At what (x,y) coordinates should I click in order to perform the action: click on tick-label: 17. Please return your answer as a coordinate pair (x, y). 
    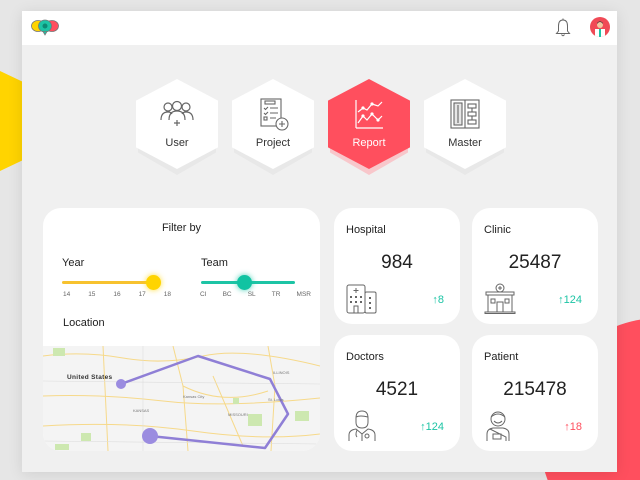
    Looking at the image, I should click on (142, 294).